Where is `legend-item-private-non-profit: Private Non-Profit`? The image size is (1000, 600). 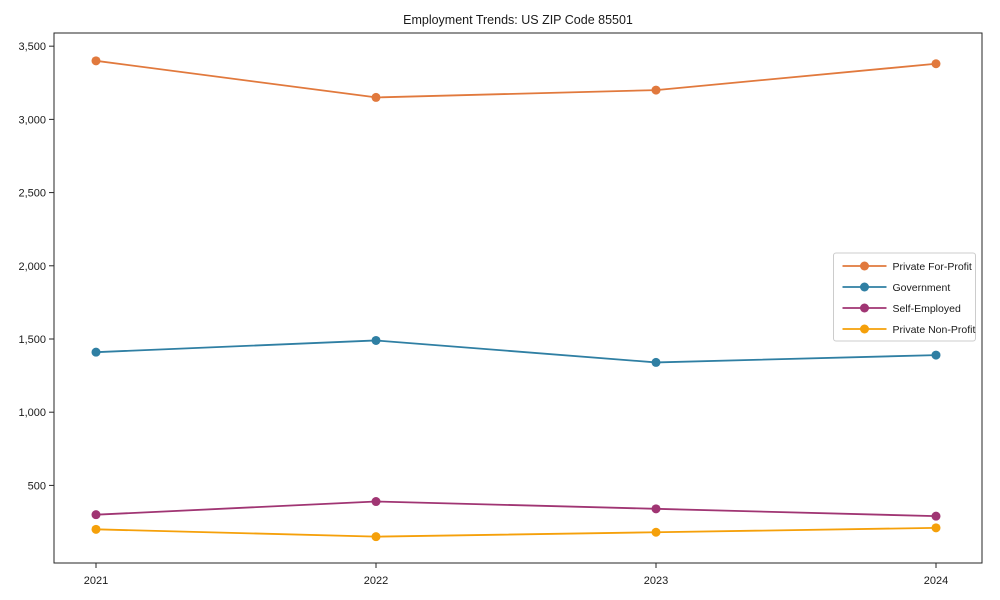
legend-item-private-non-profit: Private Non-Profit is located at coordinates (909, 330).